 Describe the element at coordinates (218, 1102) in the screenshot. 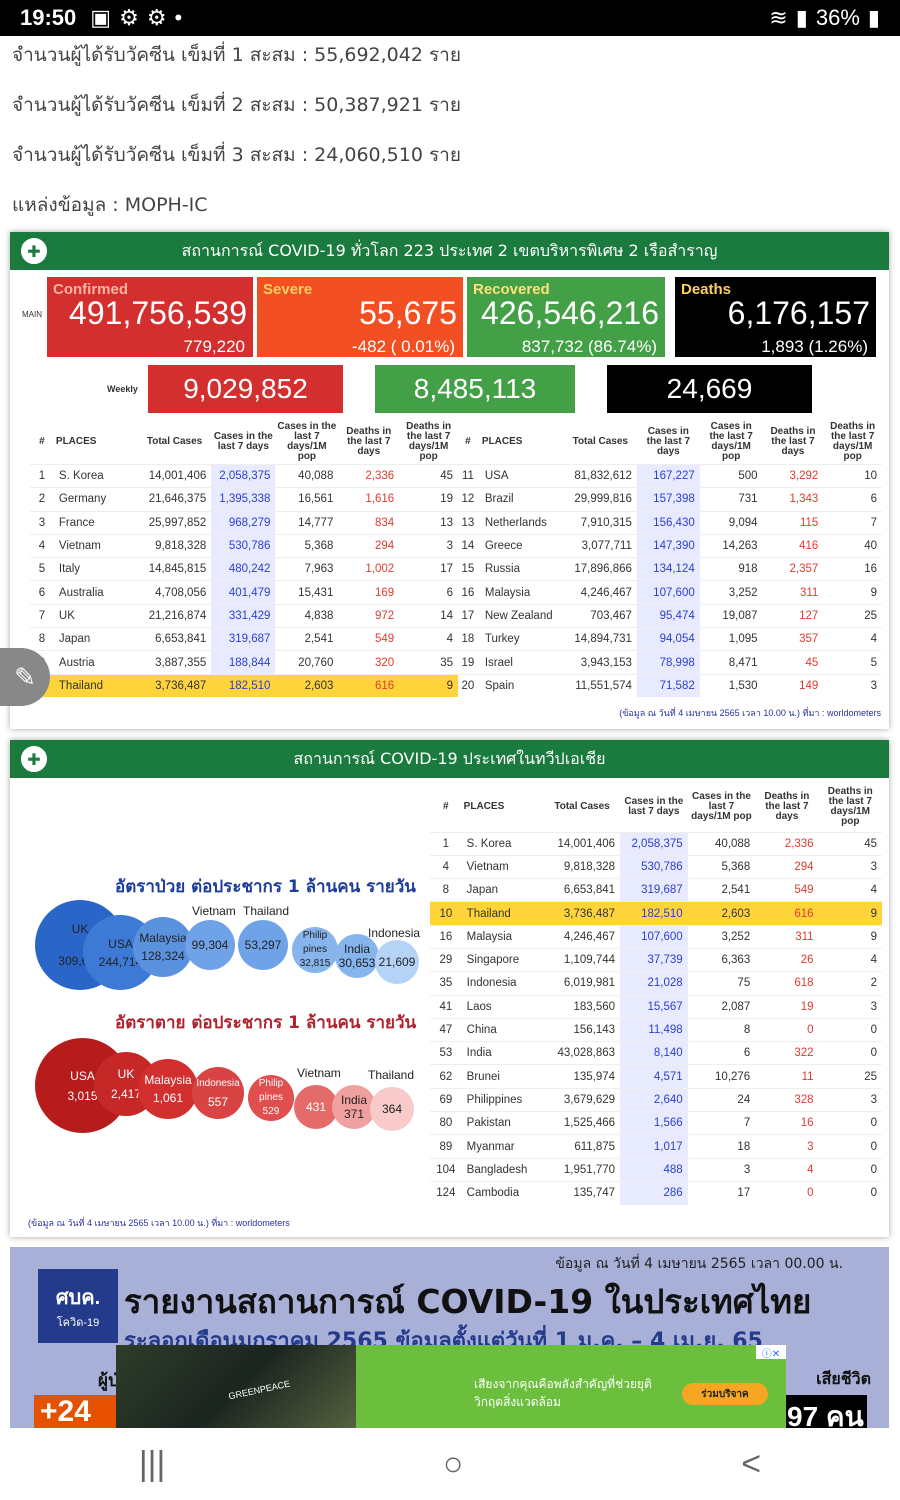

I see `bubble-value: 557` at that location.